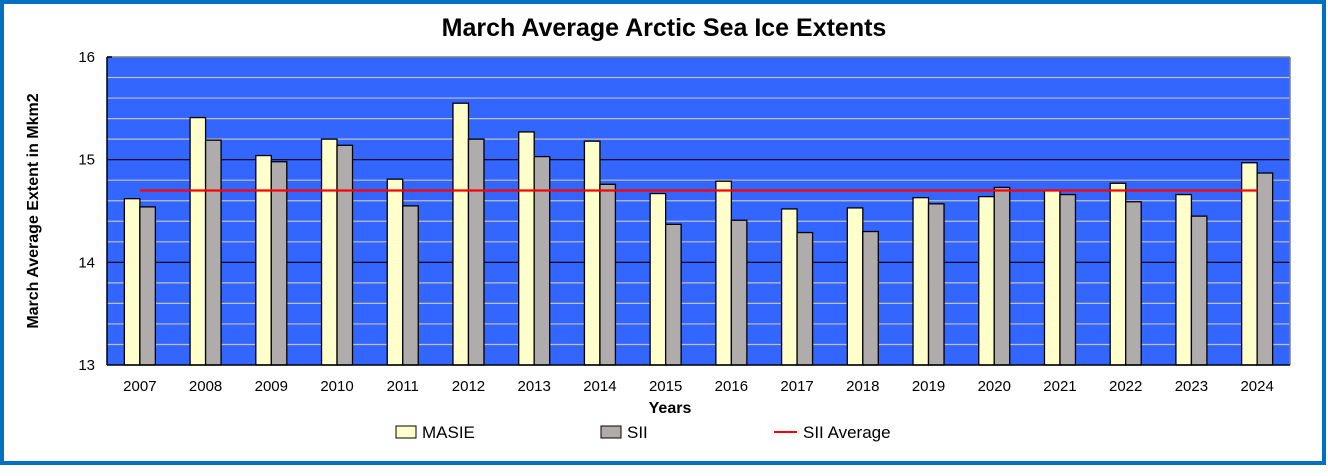 This screenshot has height=476, width=1328. Describe the element at coordinates (1118, 274) in the screenshot. I see `bar-masie-2022` at that location.